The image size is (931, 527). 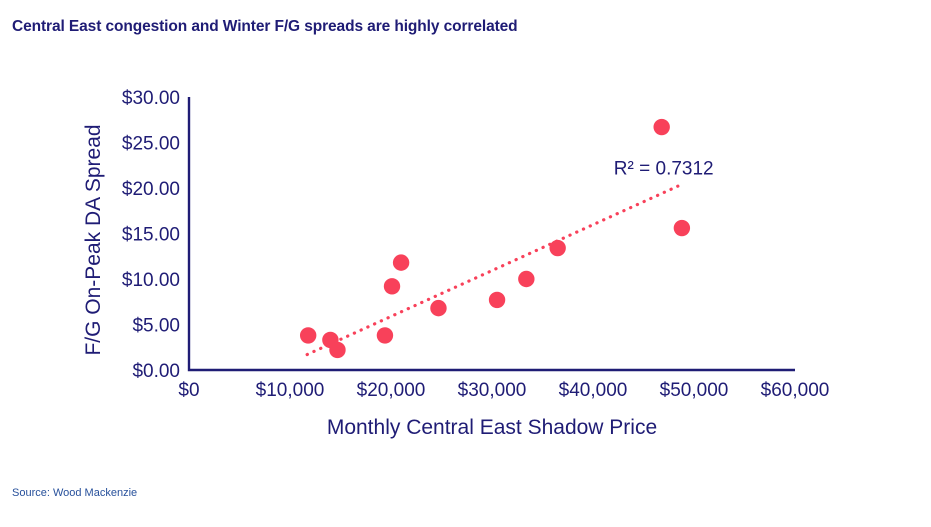 What do you see at coordinates (151, 280) in the screenshot?
I see `y-tick-label: $10.00` at bounding box center [151, 280].